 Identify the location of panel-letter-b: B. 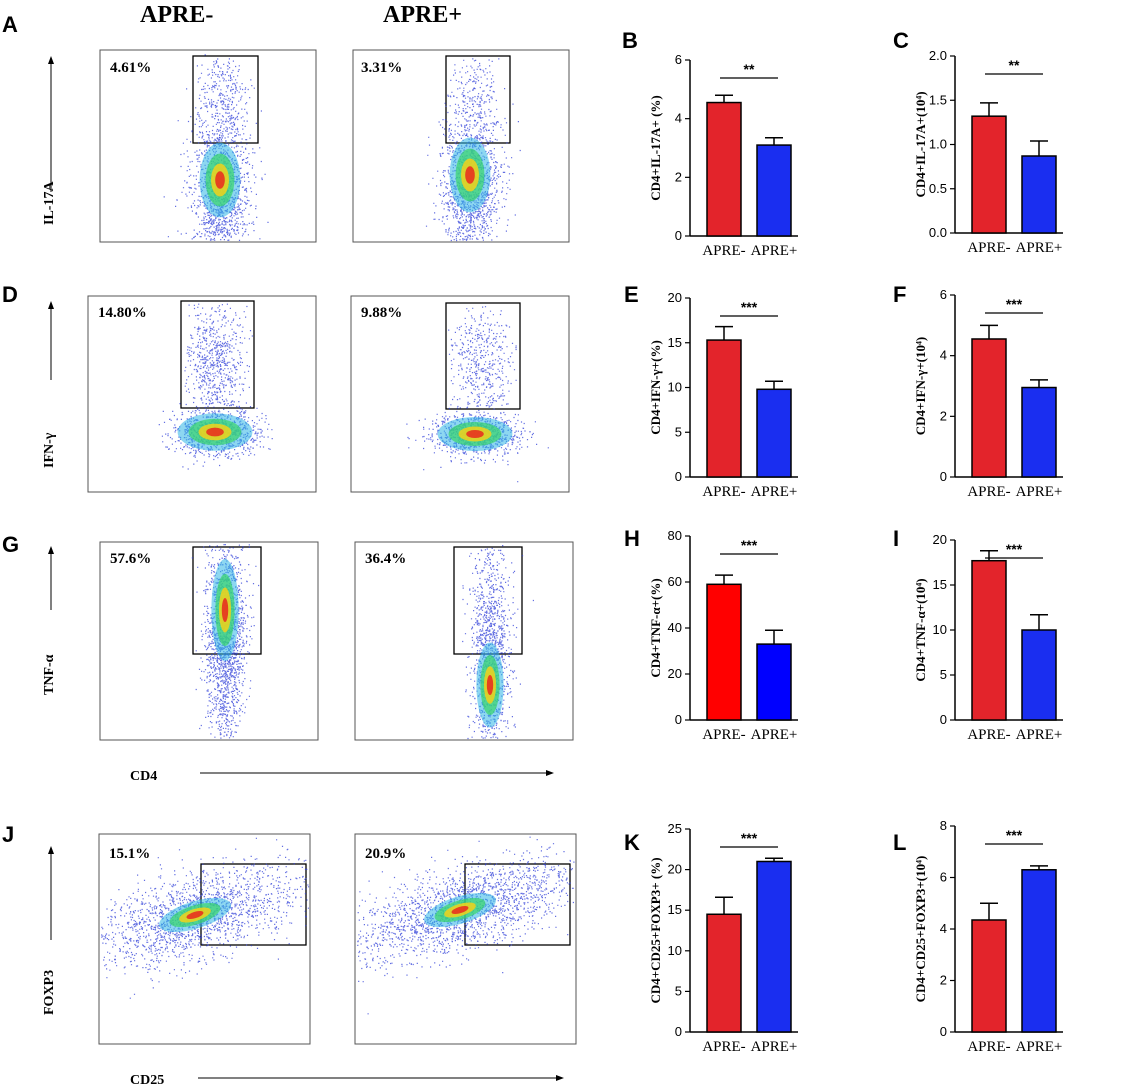
(630, 40).